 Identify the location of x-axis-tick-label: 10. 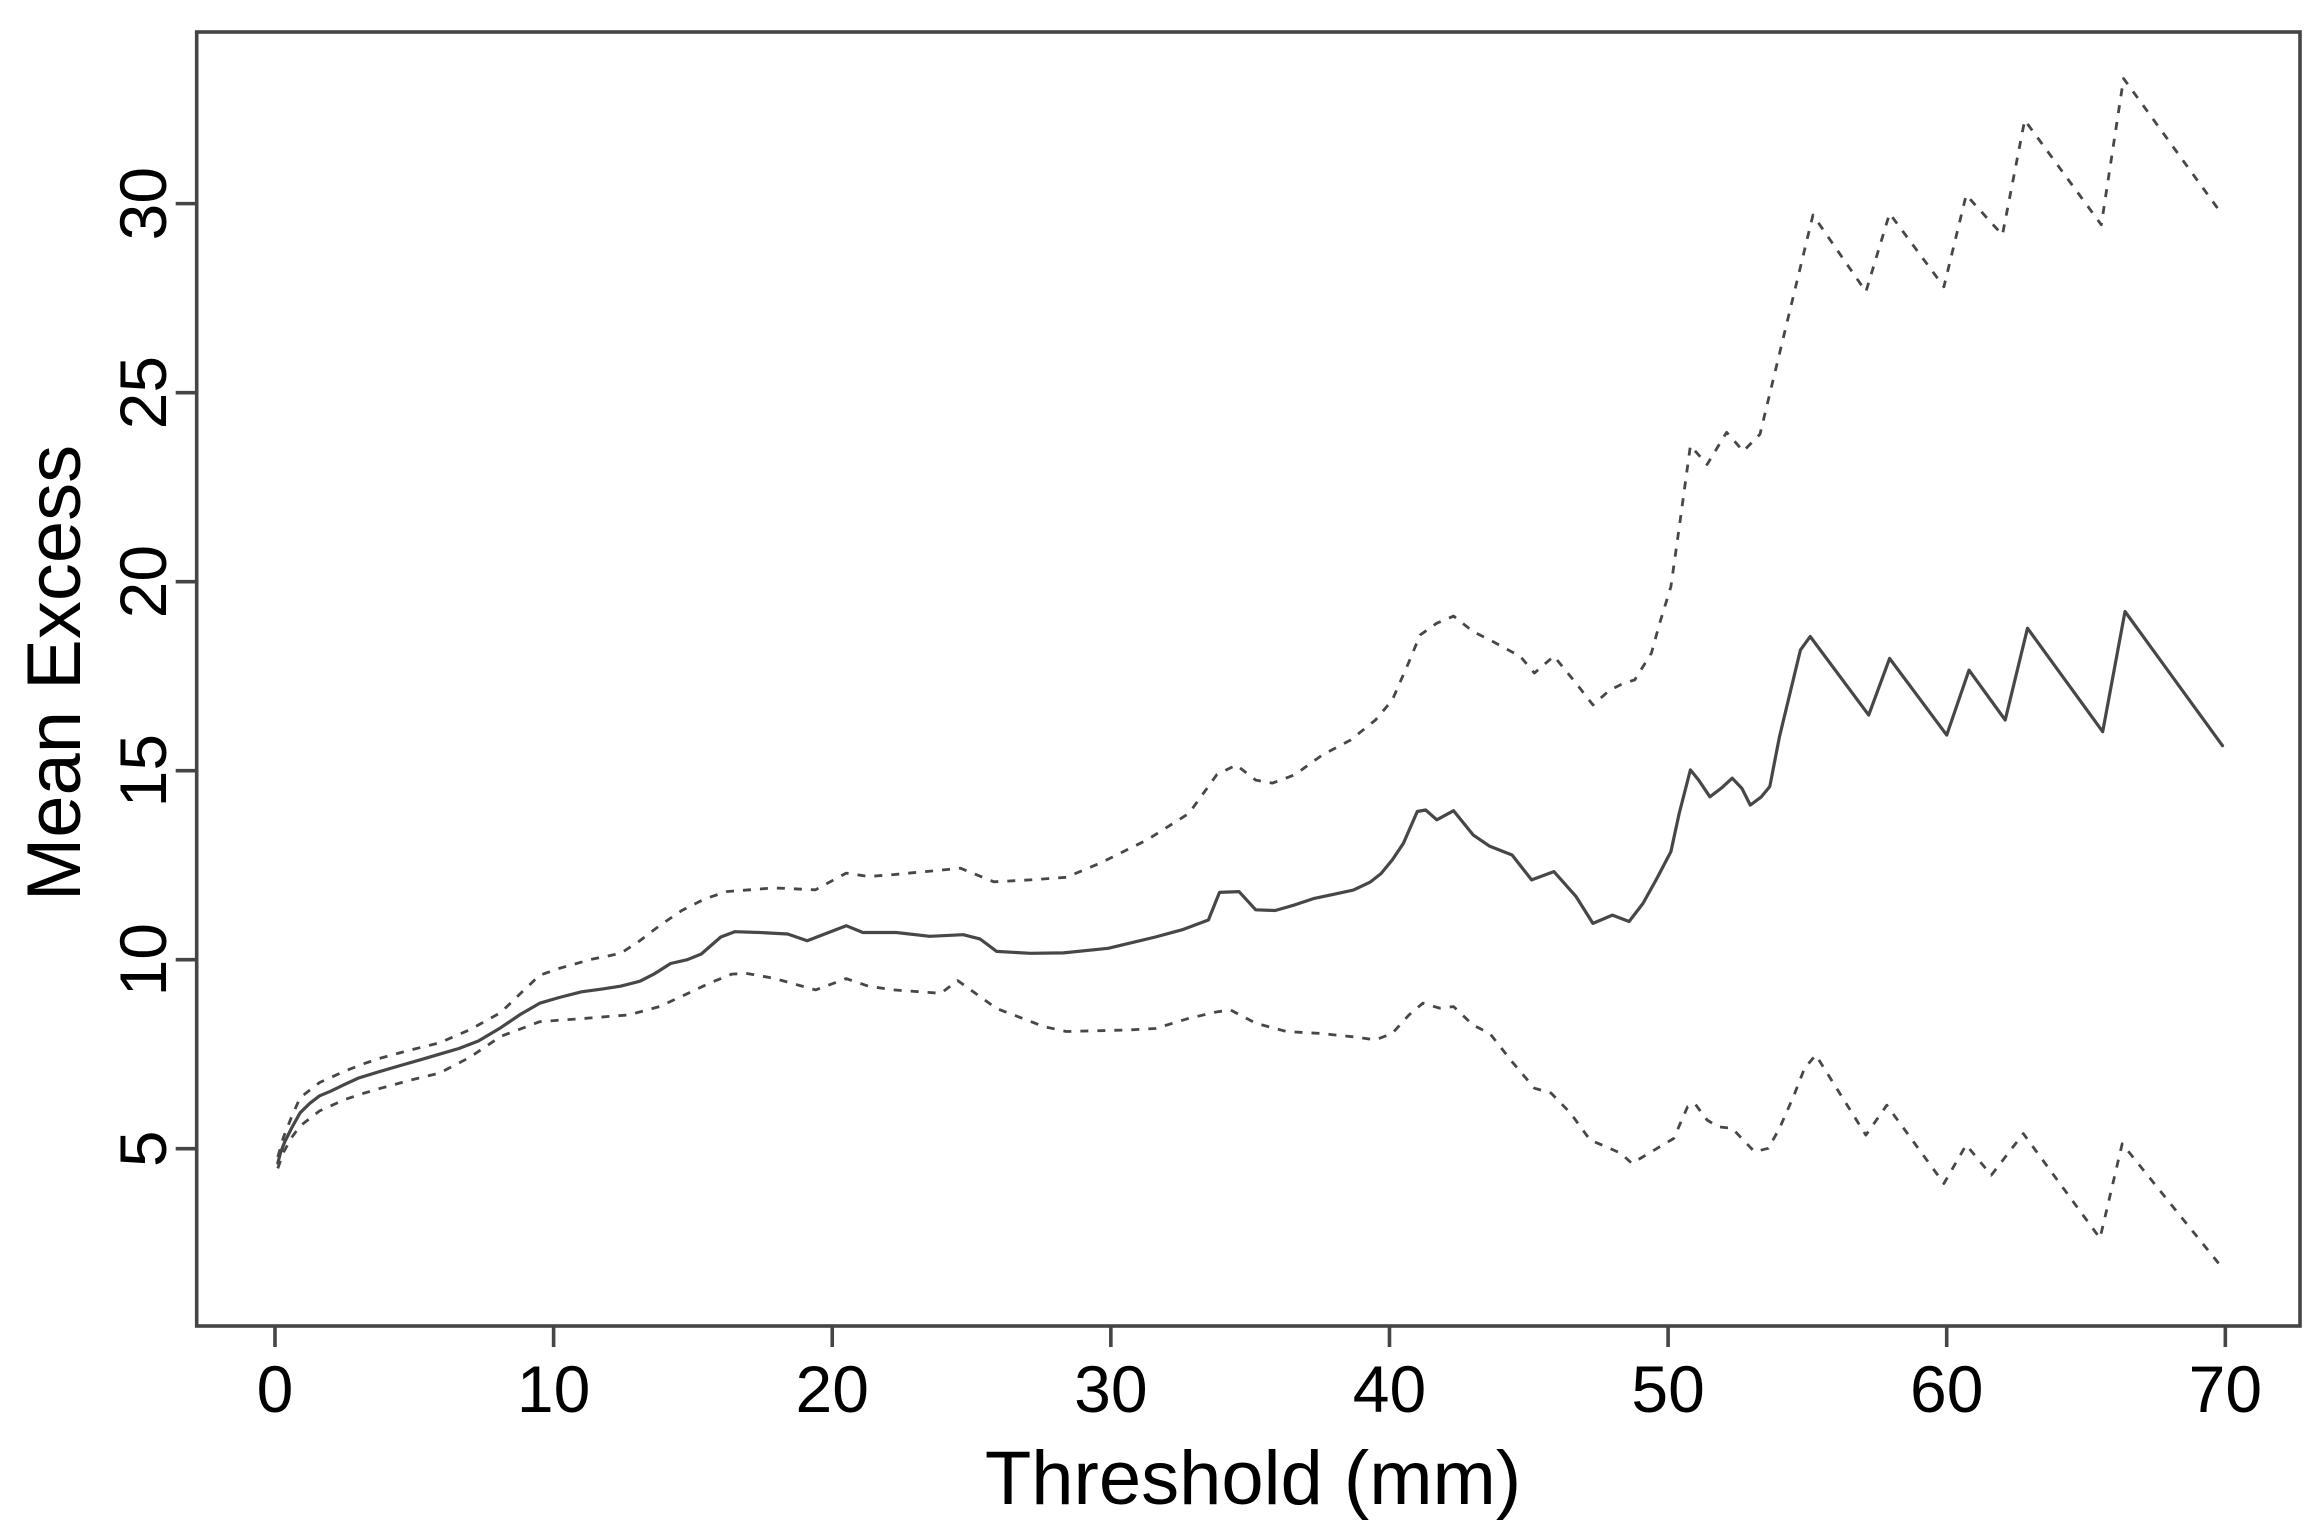
(553, 1389).